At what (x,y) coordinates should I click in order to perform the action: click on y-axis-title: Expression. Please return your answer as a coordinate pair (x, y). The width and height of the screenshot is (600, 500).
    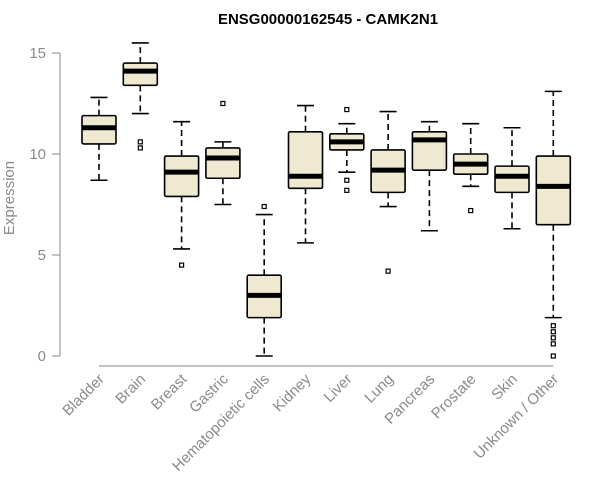
    Looking at the image, I should click on (9, 198).